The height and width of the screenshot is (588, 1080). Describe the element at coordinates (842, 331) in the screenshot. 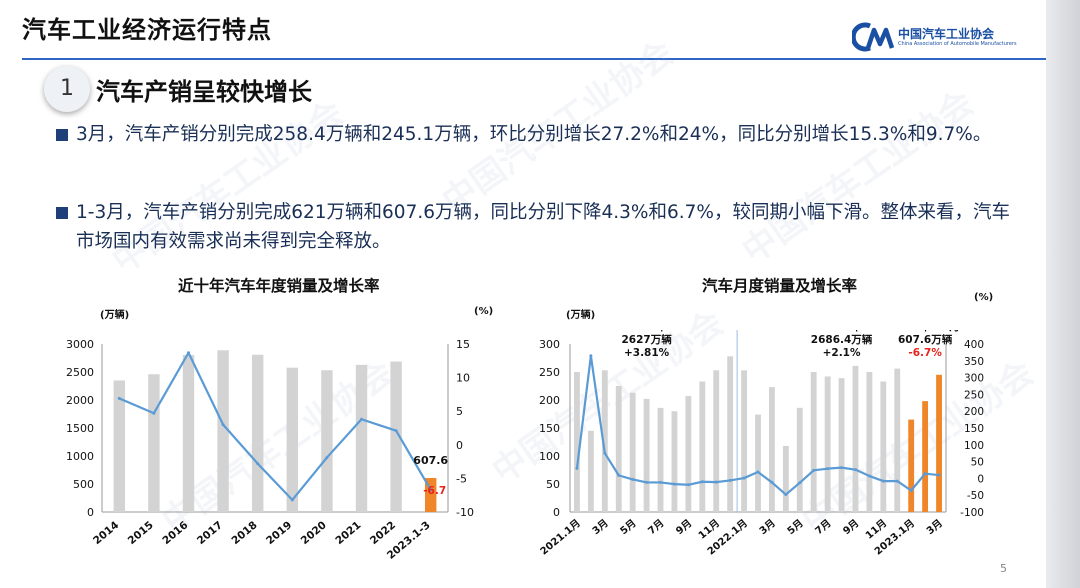

I see `chart-annotation: 2022年` at that location.